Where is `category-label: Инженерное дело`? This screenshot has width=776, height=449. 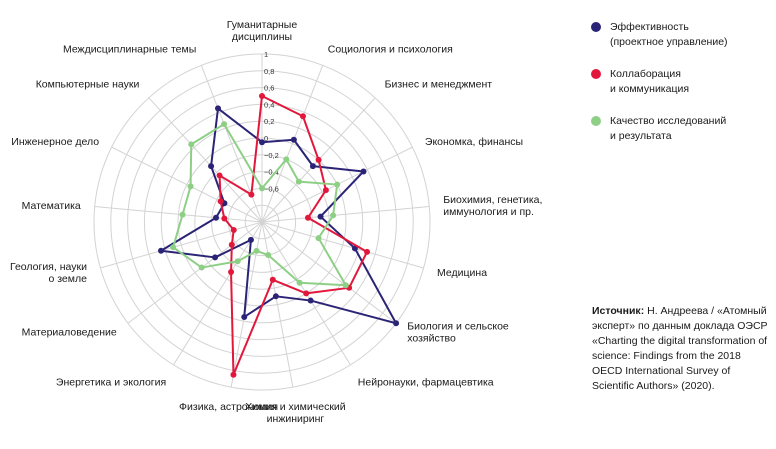
category-label: Инженерное дело is located at coordinates (55, 142).